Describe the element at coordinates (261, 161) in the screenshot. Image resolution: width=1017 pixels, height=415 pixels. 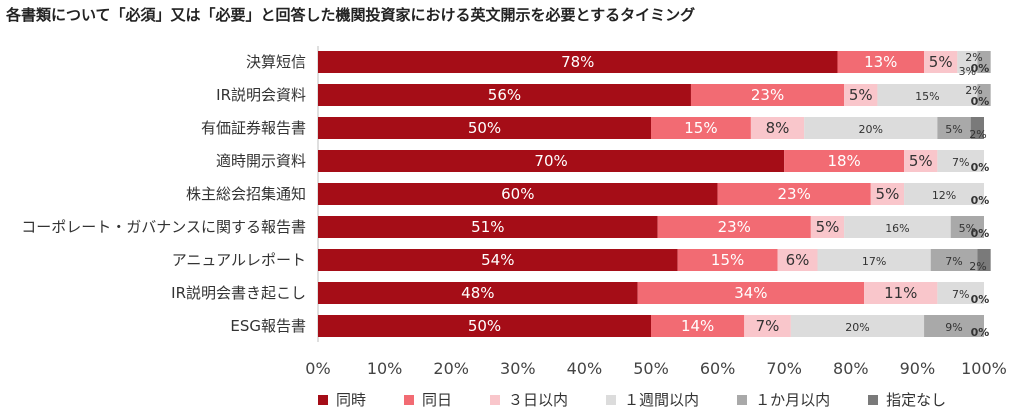
I see `category-label: 適時開示資料` at that location.